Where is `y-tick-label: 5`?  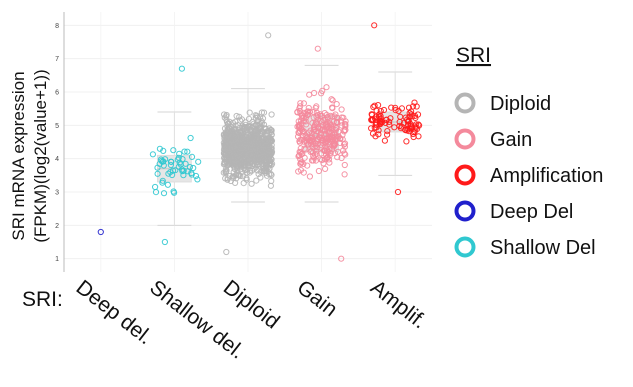
y-tick-label: 5 is located at coordinates (57, 126).